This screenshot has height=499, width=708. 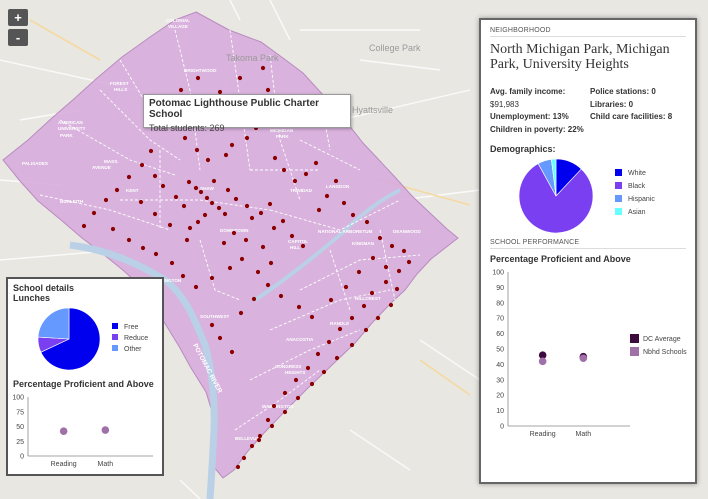 What do you see at coordinates (18, 17) in the screenshot?
I see `zoom-in-button: +` at bounding box center [18, 17].